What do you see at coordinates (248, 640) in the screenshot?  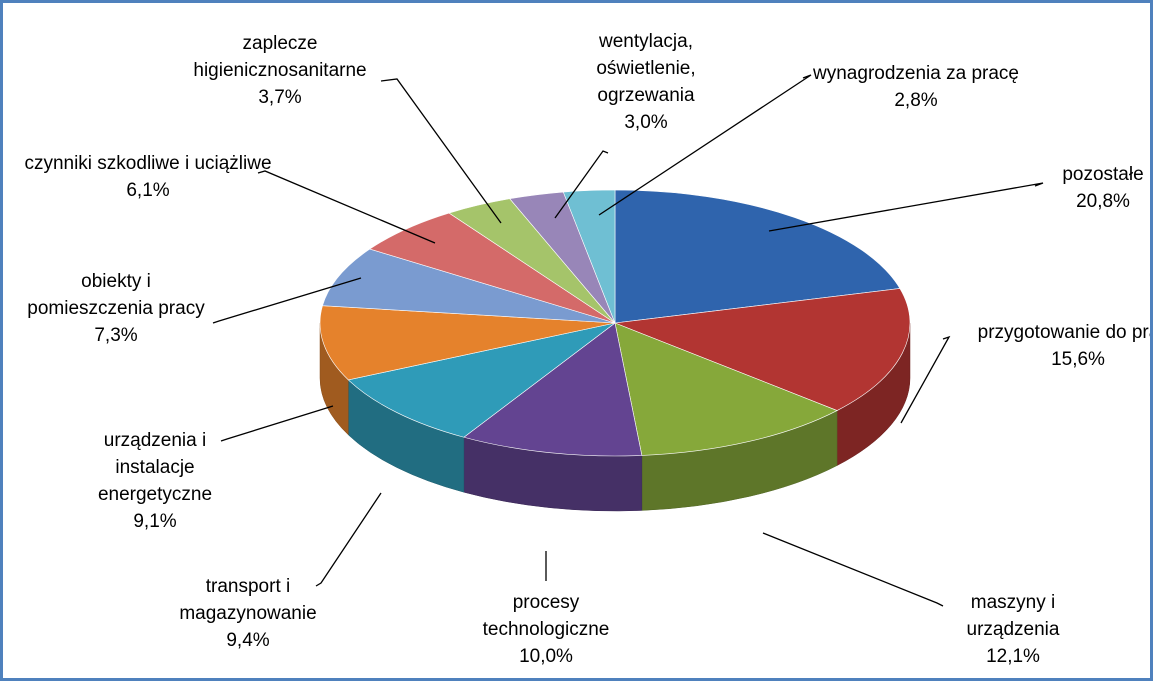 I see `value-label: 9,4%` at bounding box center [248, 640].